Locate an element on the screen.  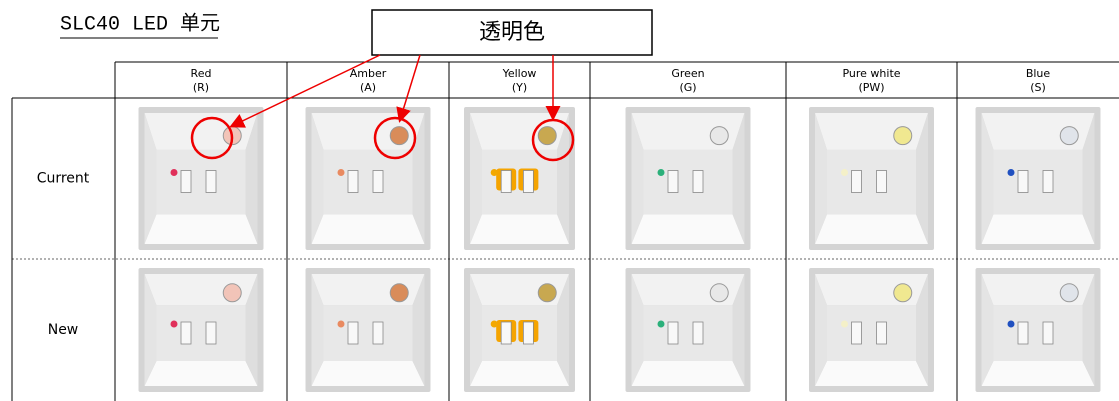
column-code: (G) is located at coordinates (687, 87).